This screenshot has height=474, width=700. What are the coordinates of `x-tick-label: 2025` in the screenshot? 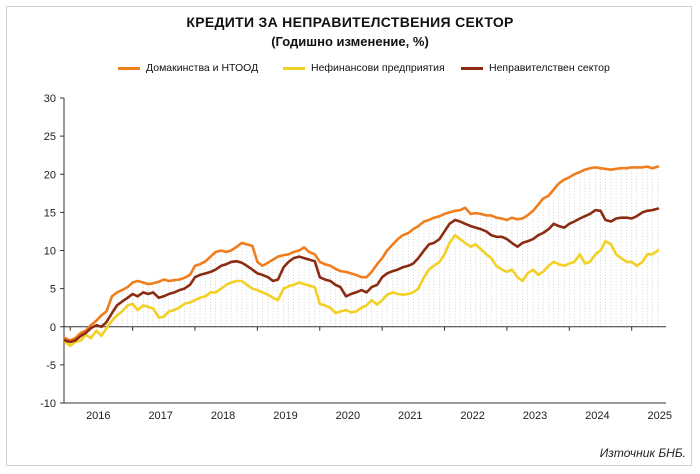 It's located at (660, 416).